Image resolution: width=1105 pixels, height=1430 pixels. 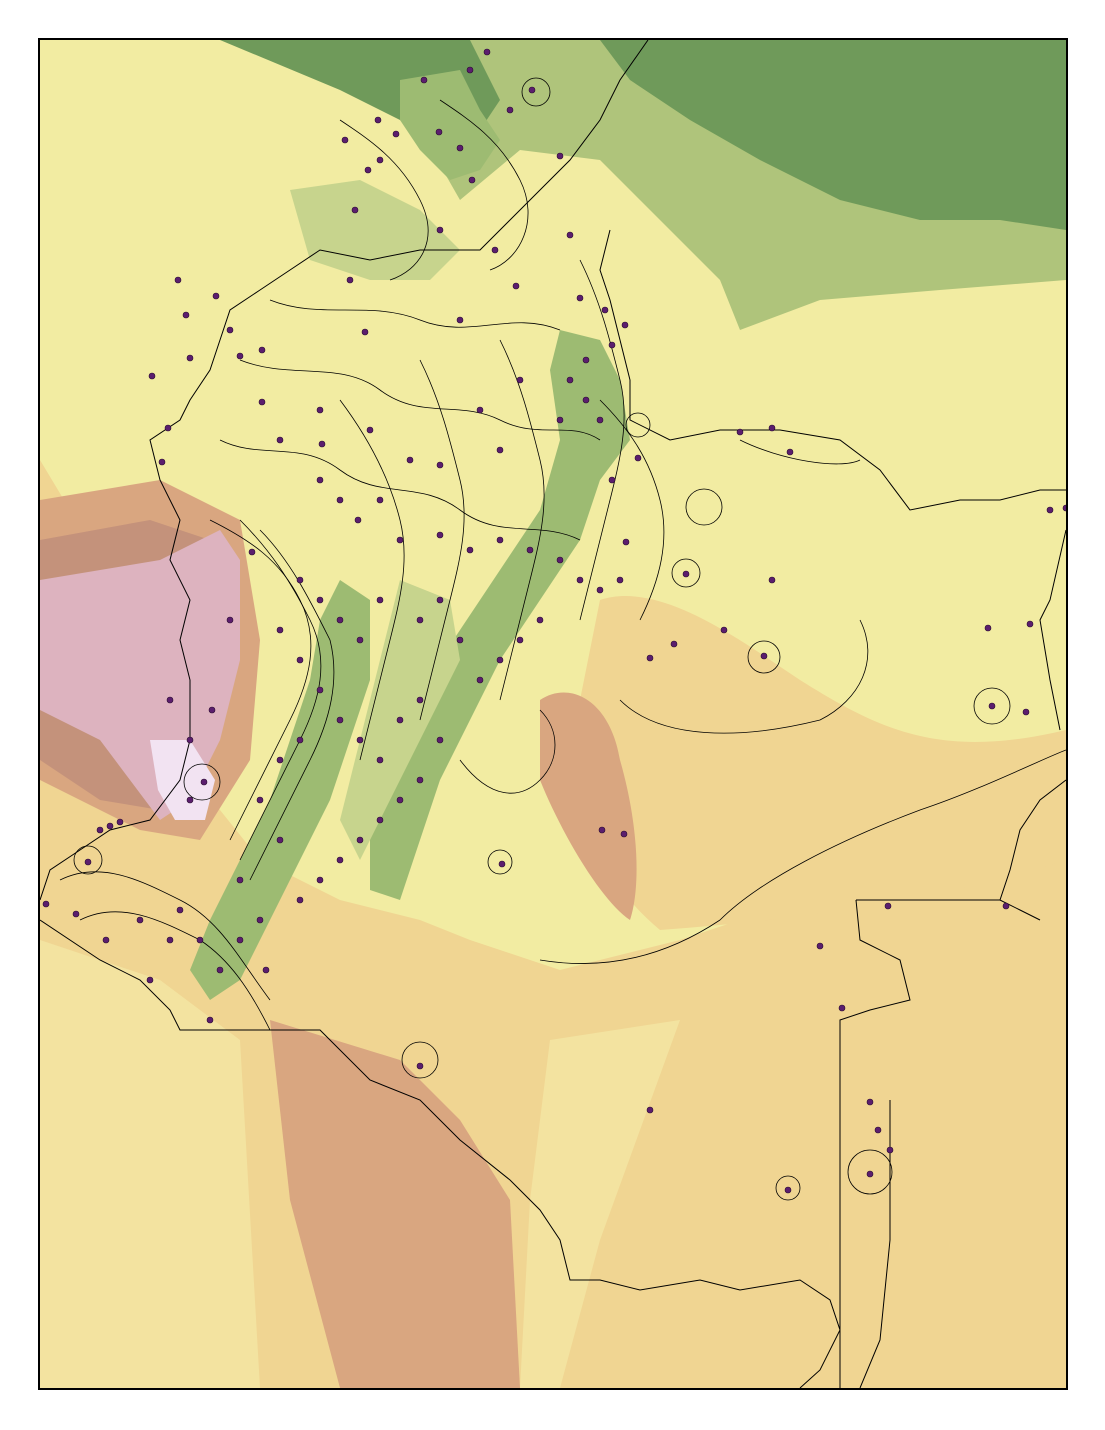 I want to click on department-border, so click(x=948, y=910).